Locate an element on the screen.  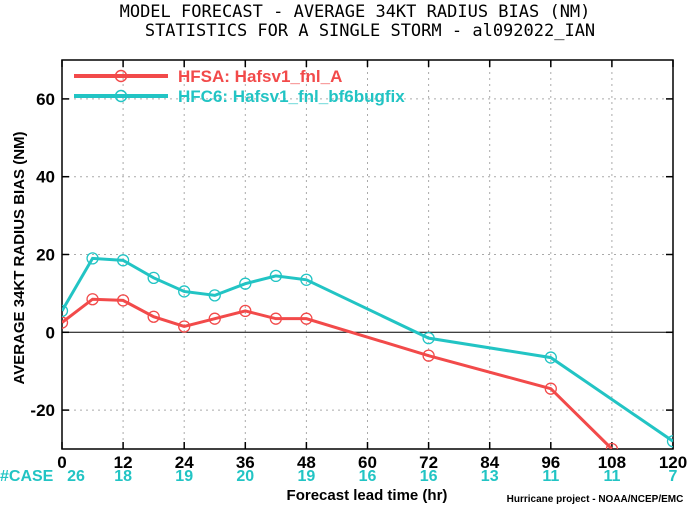
case-count: 20 is located at coordinates (245, 476).